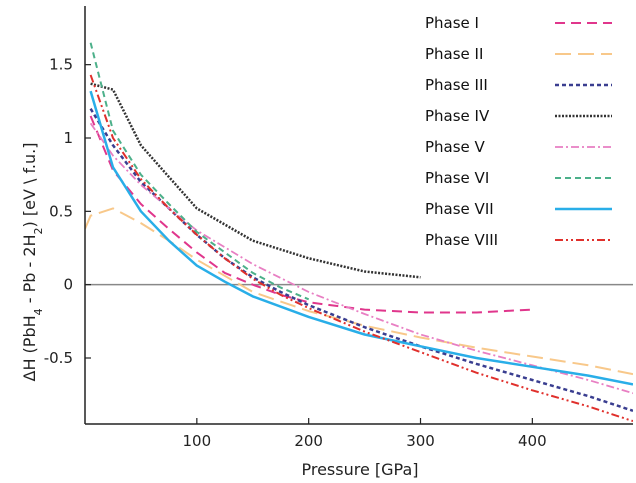  I want to click on y-tick-label: 0, so click(68, 285).